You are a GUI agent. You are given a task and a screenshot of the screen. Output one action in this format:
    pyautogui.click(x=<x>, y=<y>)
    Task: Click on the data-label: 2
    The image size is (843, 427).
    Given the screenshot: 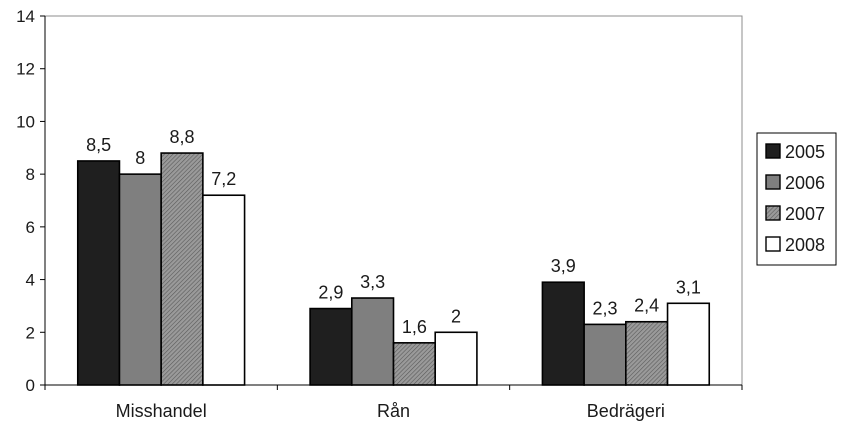 What is the action you would take?
    pyautogui.click(x=456, y=316)
    